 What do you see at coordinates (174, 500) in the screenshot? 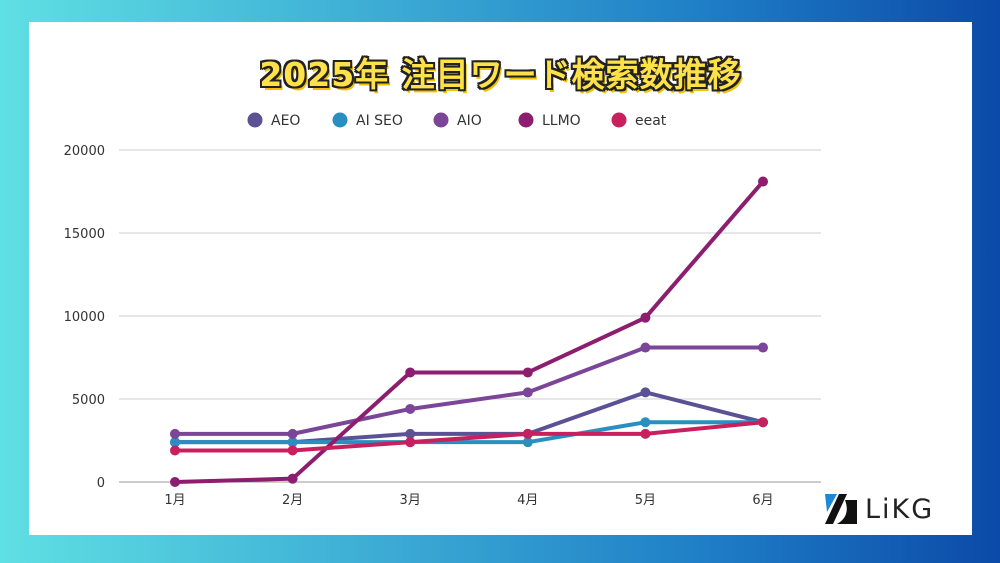
I see `x-tick-label: 1月` at bounding box center [174, 500].